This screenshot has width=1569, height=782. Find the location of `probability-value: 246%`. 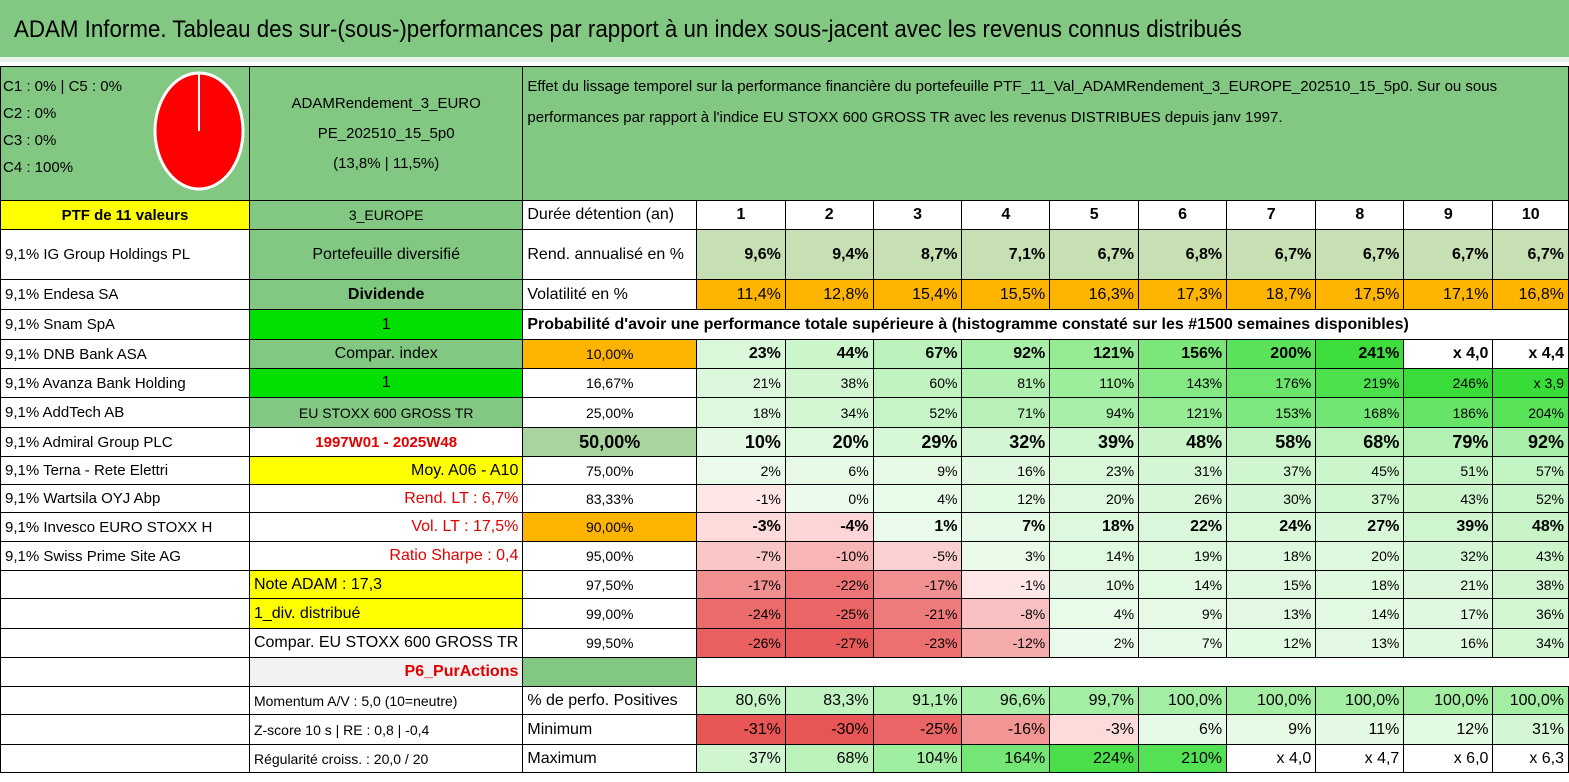

probability-value: 246% is located at coordinates (1448, 383).